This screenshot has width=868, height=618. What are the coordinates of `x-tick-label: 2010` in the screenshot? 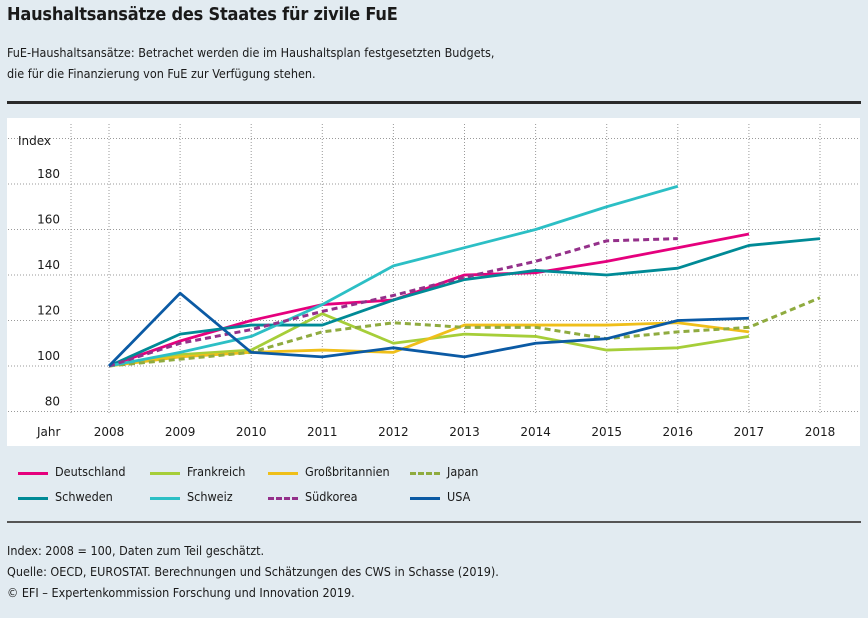 It's located at (251, 432).